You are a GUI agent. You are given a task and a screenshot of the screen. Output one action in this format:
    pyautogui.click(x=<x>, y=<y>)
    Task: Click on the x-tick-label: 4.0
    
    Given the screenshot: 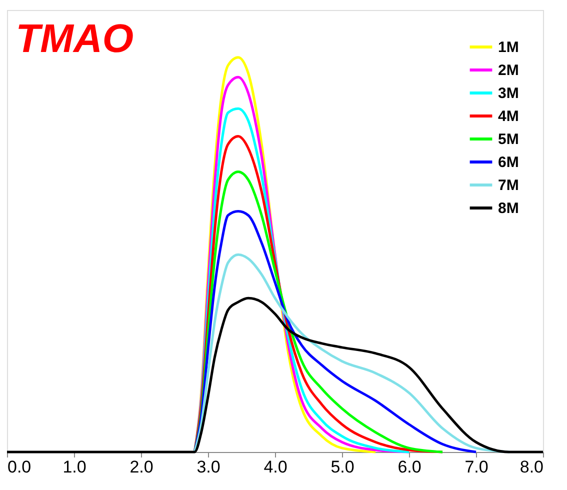 What is the action you would take?
    pyautogui.click(x=276, y=467)
    